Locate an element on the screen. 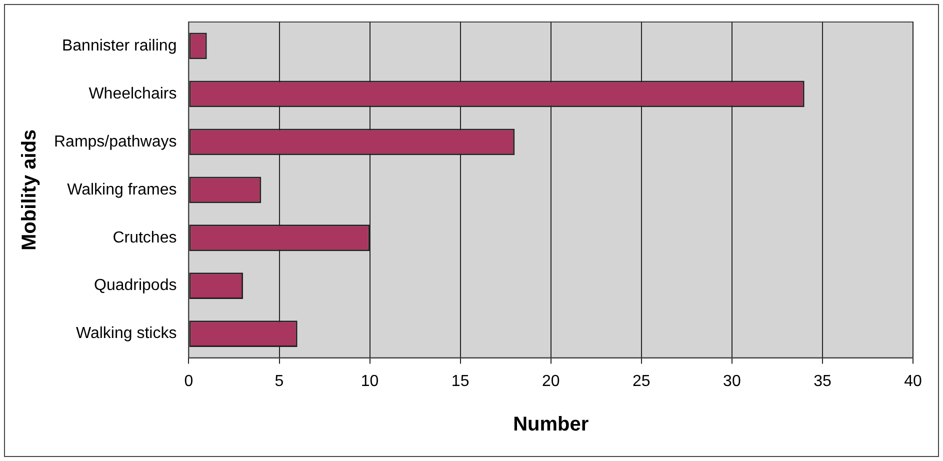 The image size is (943, 461). x-tick-label: 35 is located at coordinates (823, 381).